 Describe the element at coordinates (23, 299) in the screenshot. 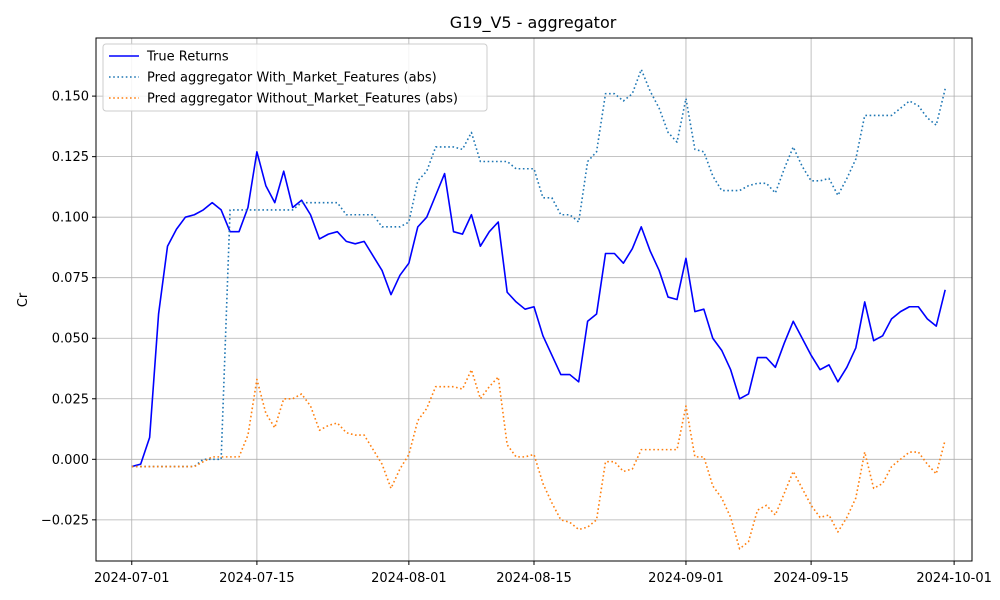

I see `y-axis-label: Cr` at that location.